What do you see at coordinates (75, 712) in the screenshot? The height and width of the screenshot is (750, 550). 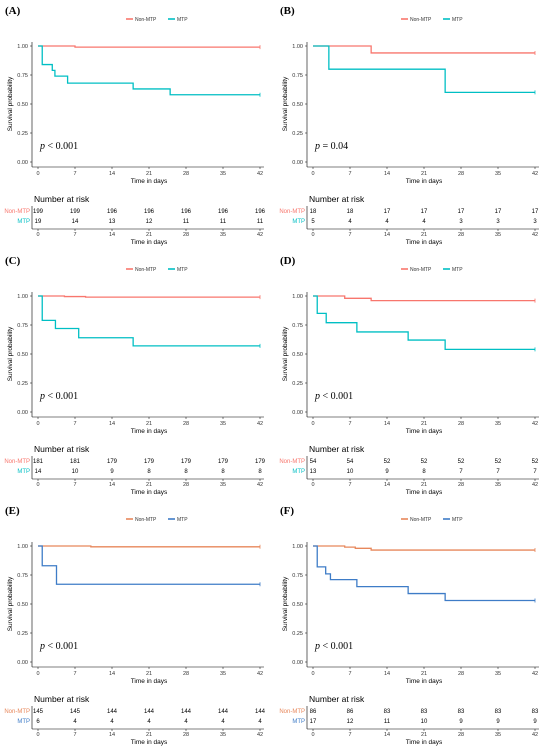 I see `risk-count: 145` at bounding box center [75, 712].